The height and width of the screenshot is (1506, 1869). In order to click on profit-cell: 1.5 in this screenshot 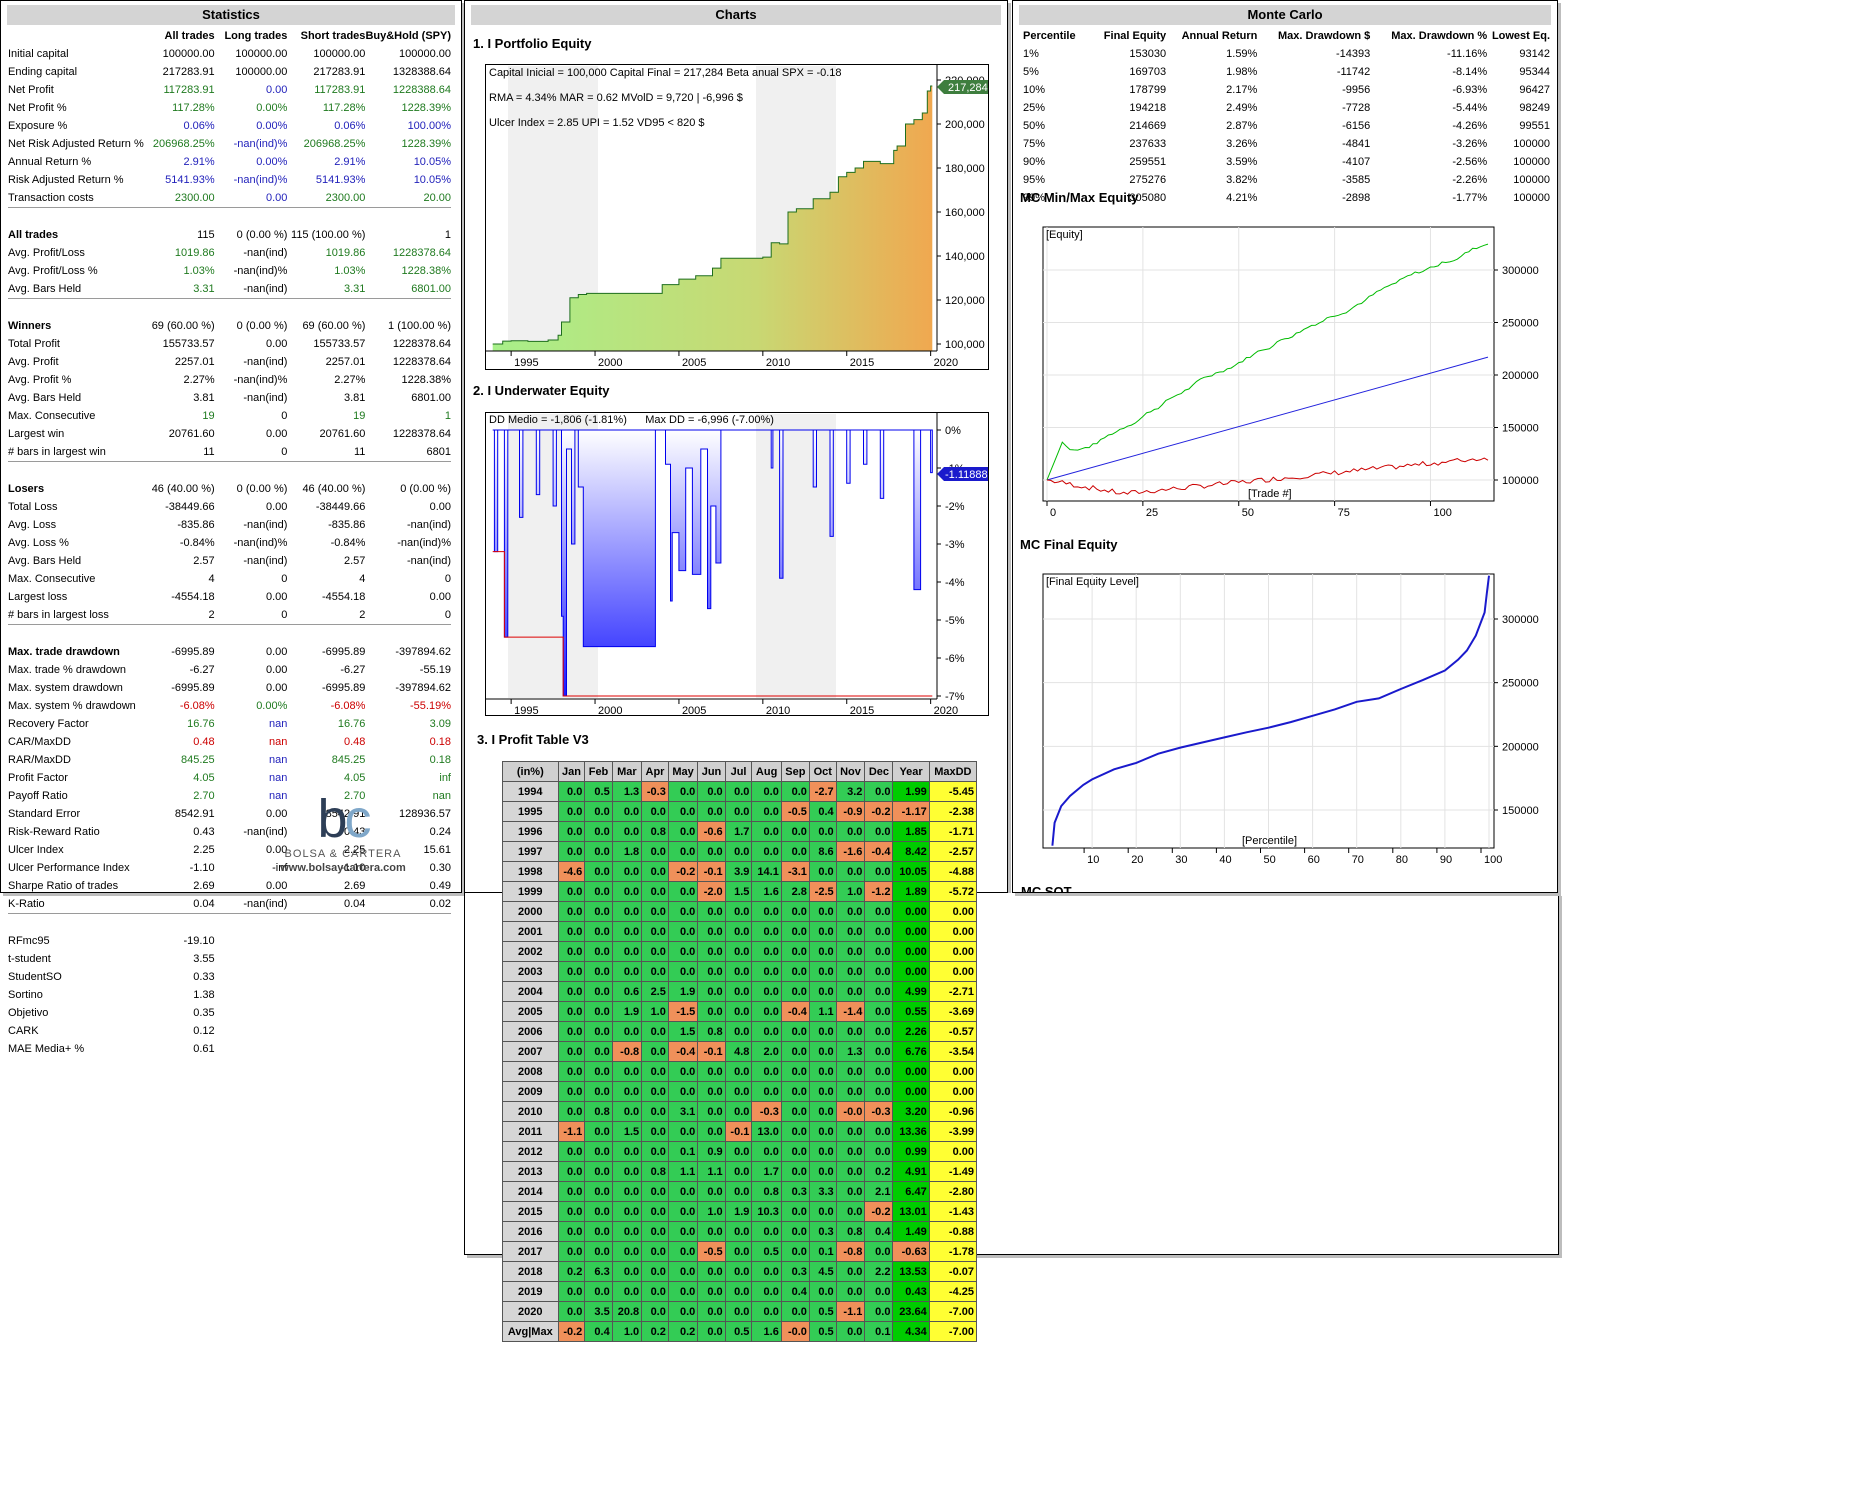, I will do `click(627, 1131)`.